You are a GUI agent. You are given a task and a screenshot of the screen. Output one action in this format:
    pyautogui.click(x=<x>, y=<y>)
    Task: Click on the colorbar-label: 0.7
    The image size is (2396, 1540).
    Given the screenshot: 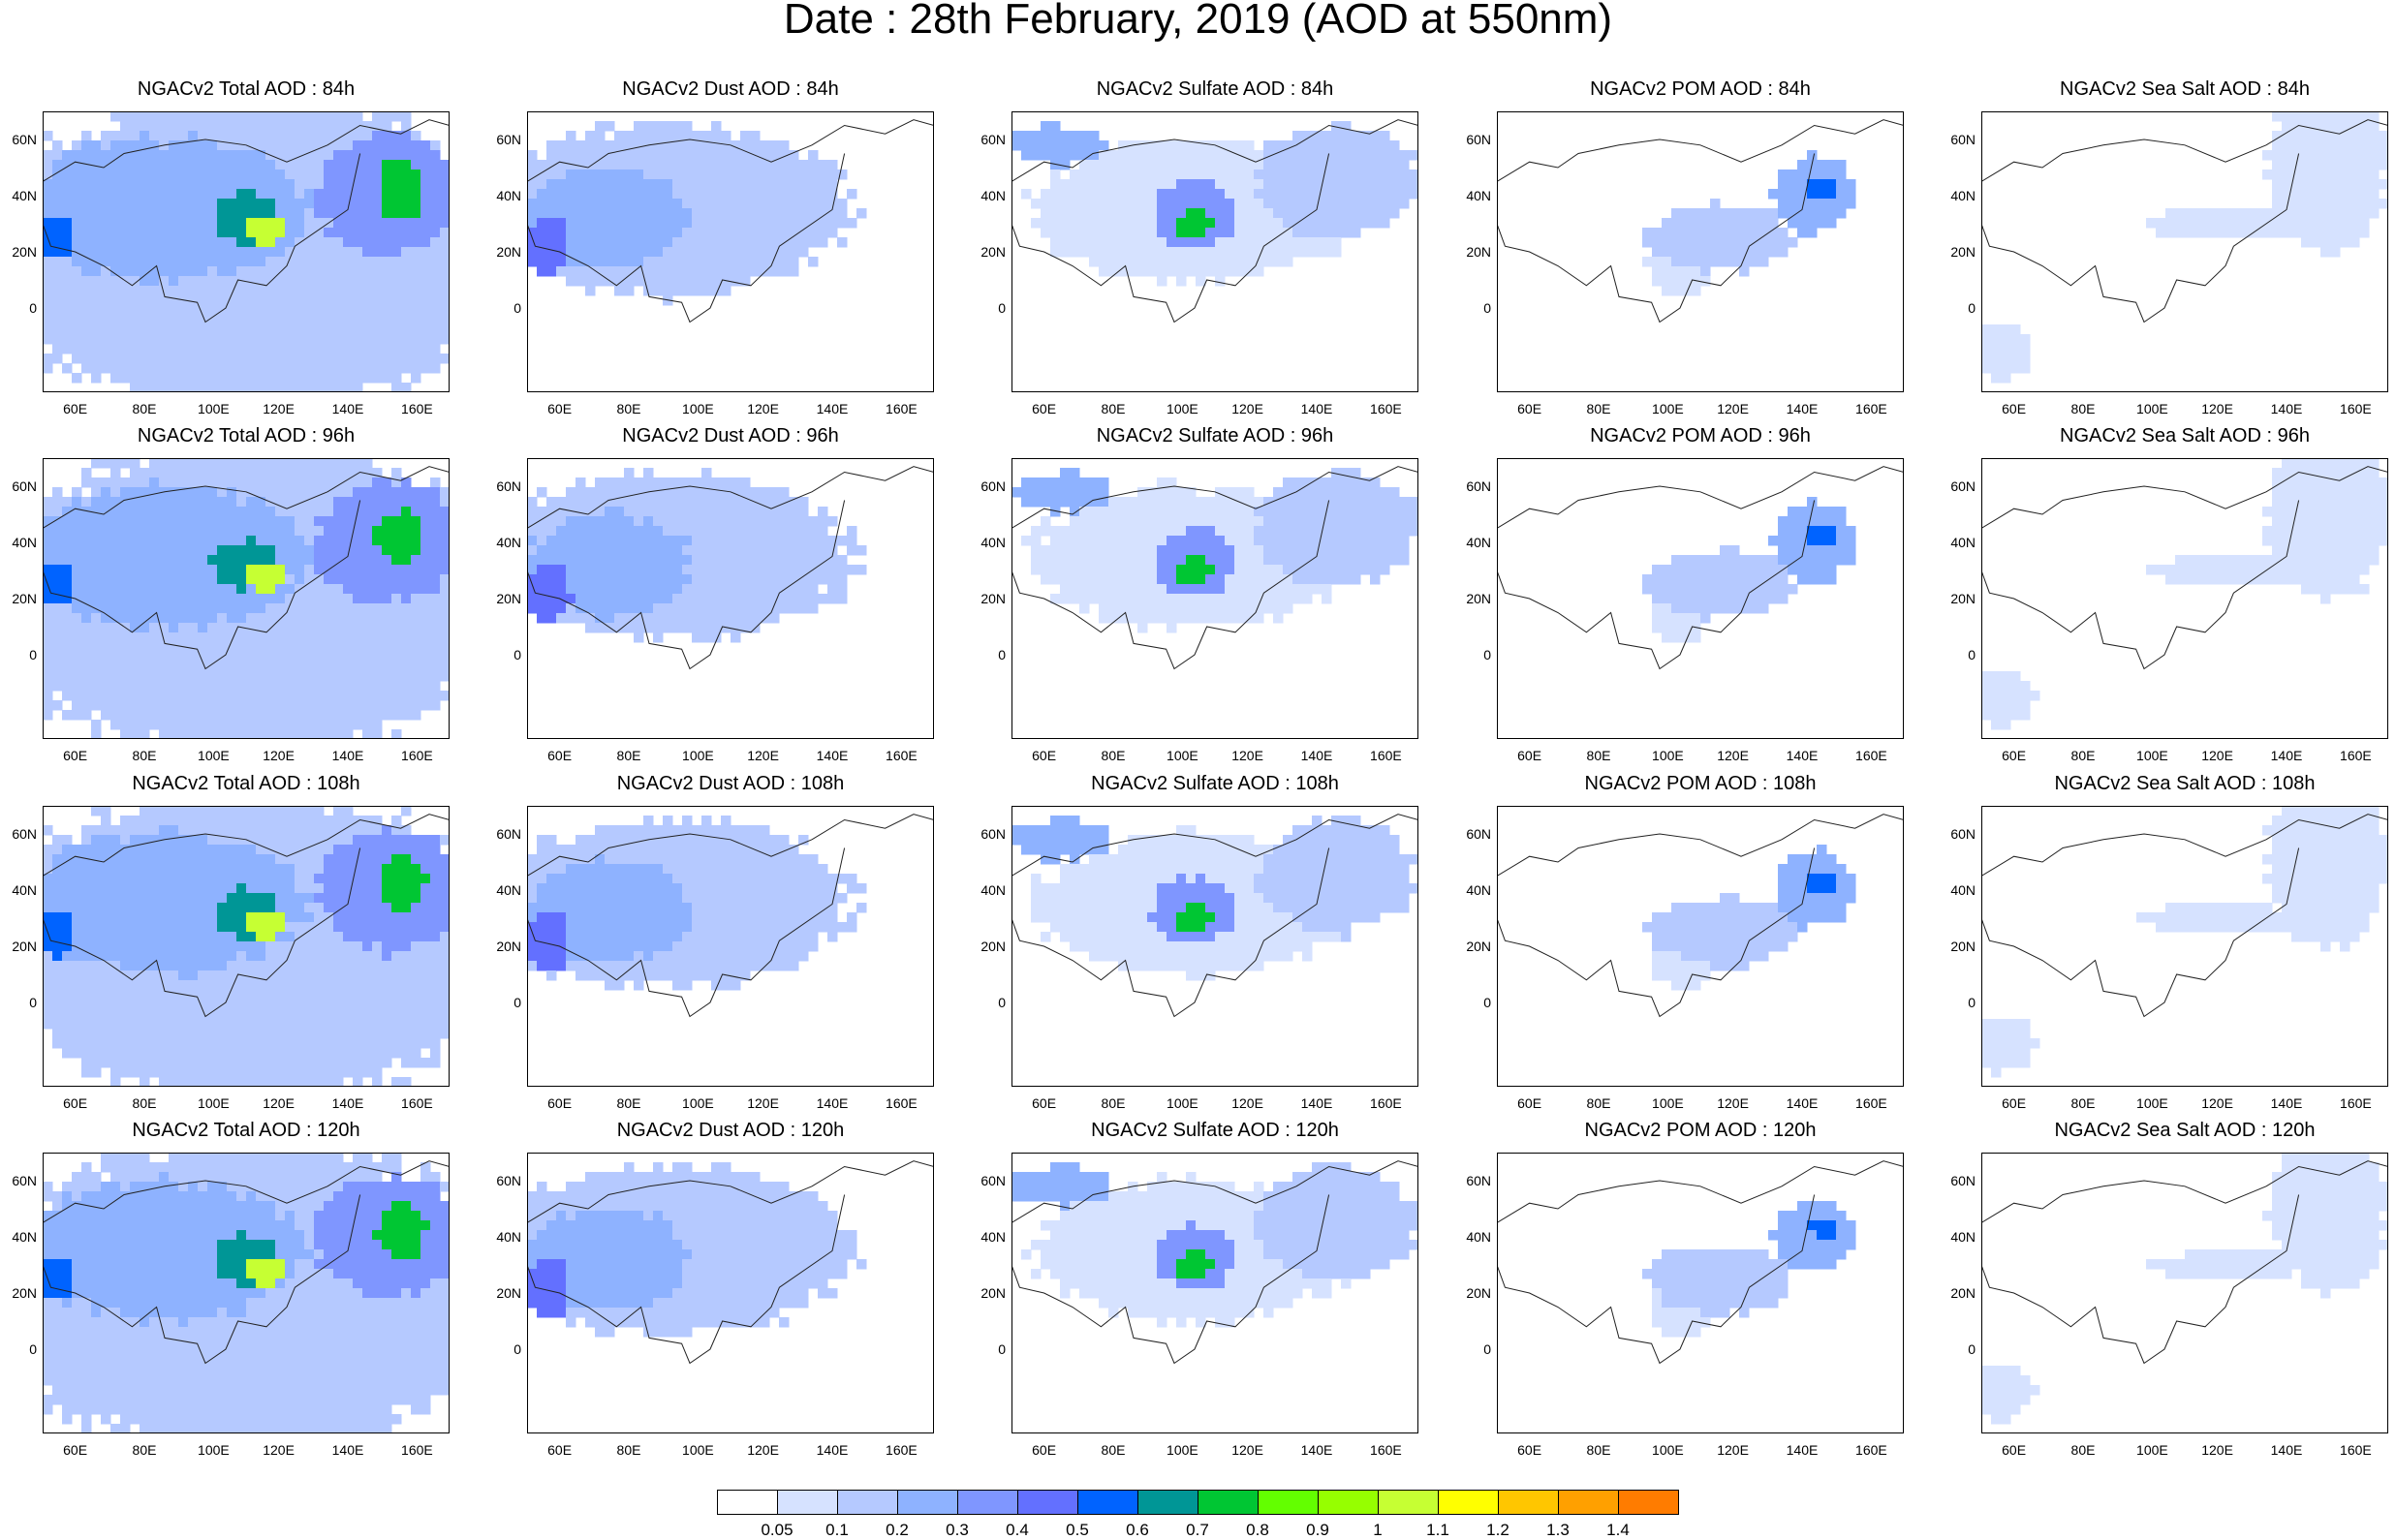 What is the action you would take?
    pyautogui.click(x=1197, y=1530)
    